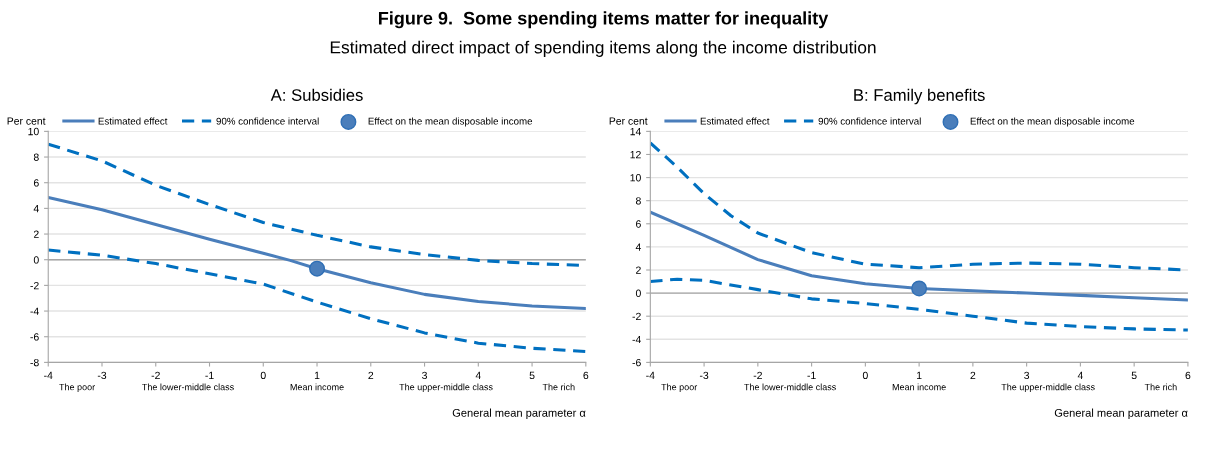 This screenshot has height=453, width=1206. Describe the element at coordinates (635, 131) in the screenshot. I see `y-tick-label: 14` at that location.